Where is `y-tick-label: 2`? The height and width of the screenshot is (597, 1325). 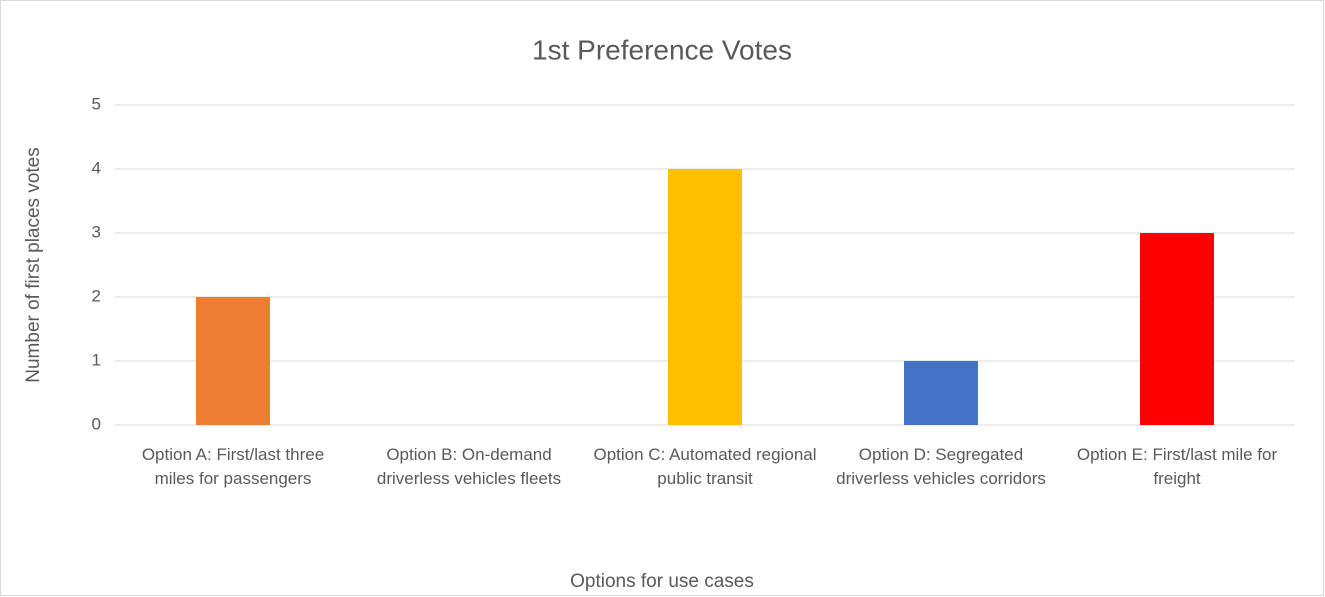
y-tick-label: 2 is located at coordinates (96, 295).